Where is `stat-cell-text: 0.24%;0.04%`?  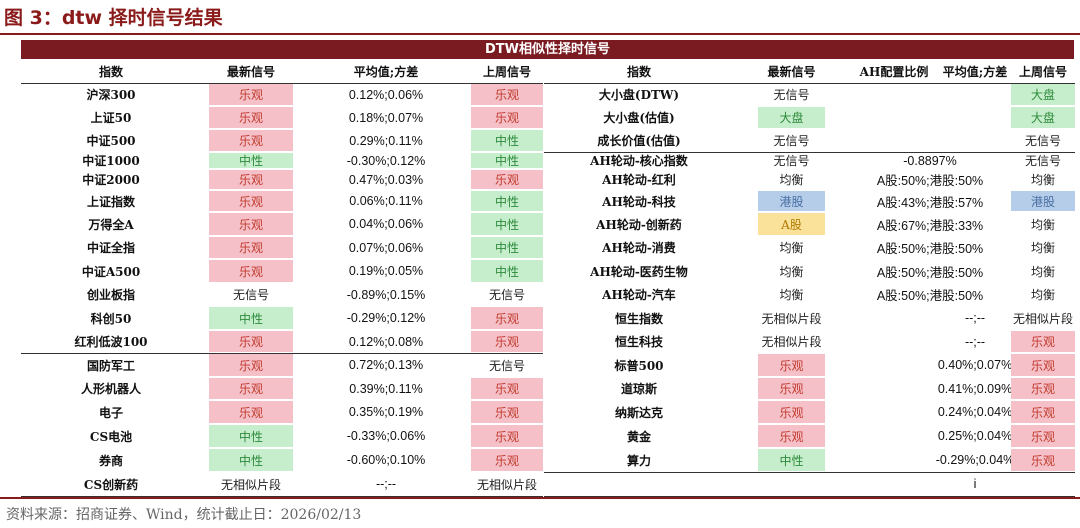
stat-cell-text: 0.24%;0.04% is located at coordinates (975, 412).